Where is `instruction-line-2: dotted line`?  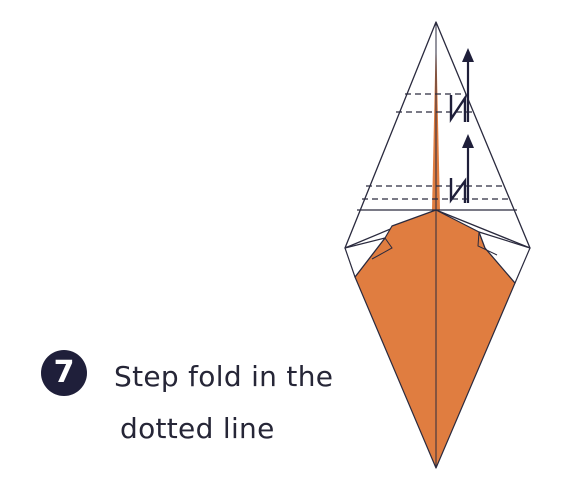 instruction-line-2: dotted line is located at coordinates (197, 428).